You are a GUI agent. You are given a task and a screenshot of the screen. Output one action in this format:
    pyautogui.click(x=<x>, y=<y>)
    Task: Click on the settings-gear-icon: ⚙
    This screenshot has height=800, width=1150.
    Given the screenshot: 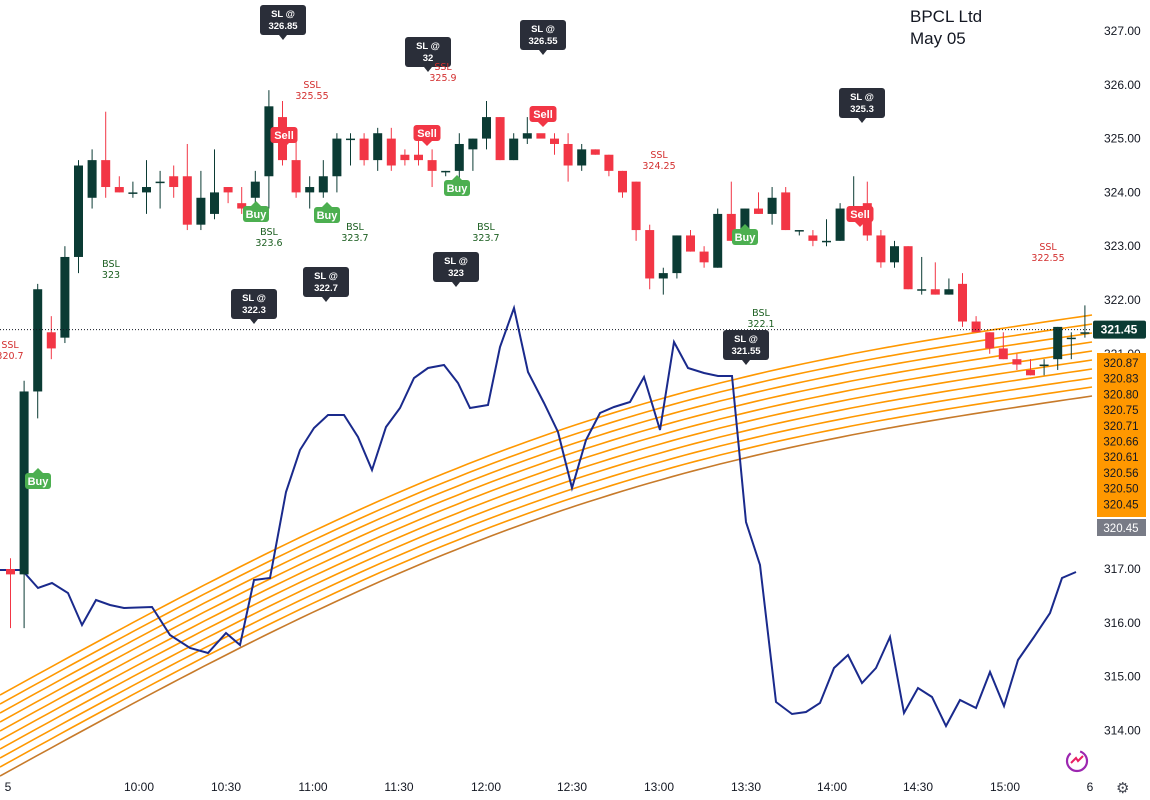 What is the action you would take?
    pyautogui.click(x=1123, y=788)
    